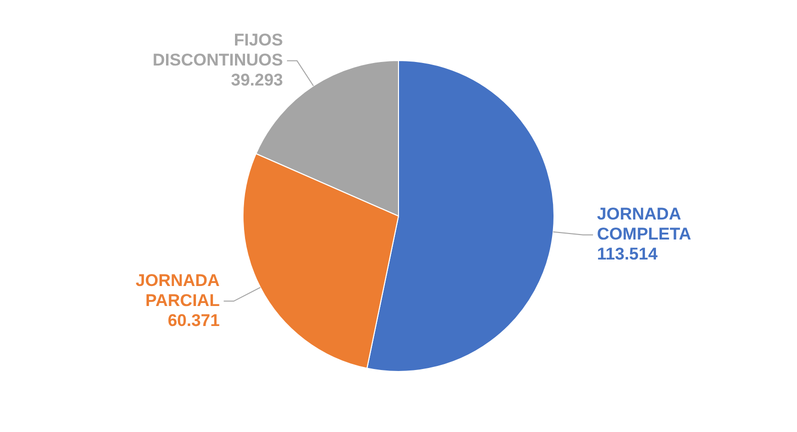 The image size is (797, 432). I want to click on data-label: 113.514, so click(627, 254).